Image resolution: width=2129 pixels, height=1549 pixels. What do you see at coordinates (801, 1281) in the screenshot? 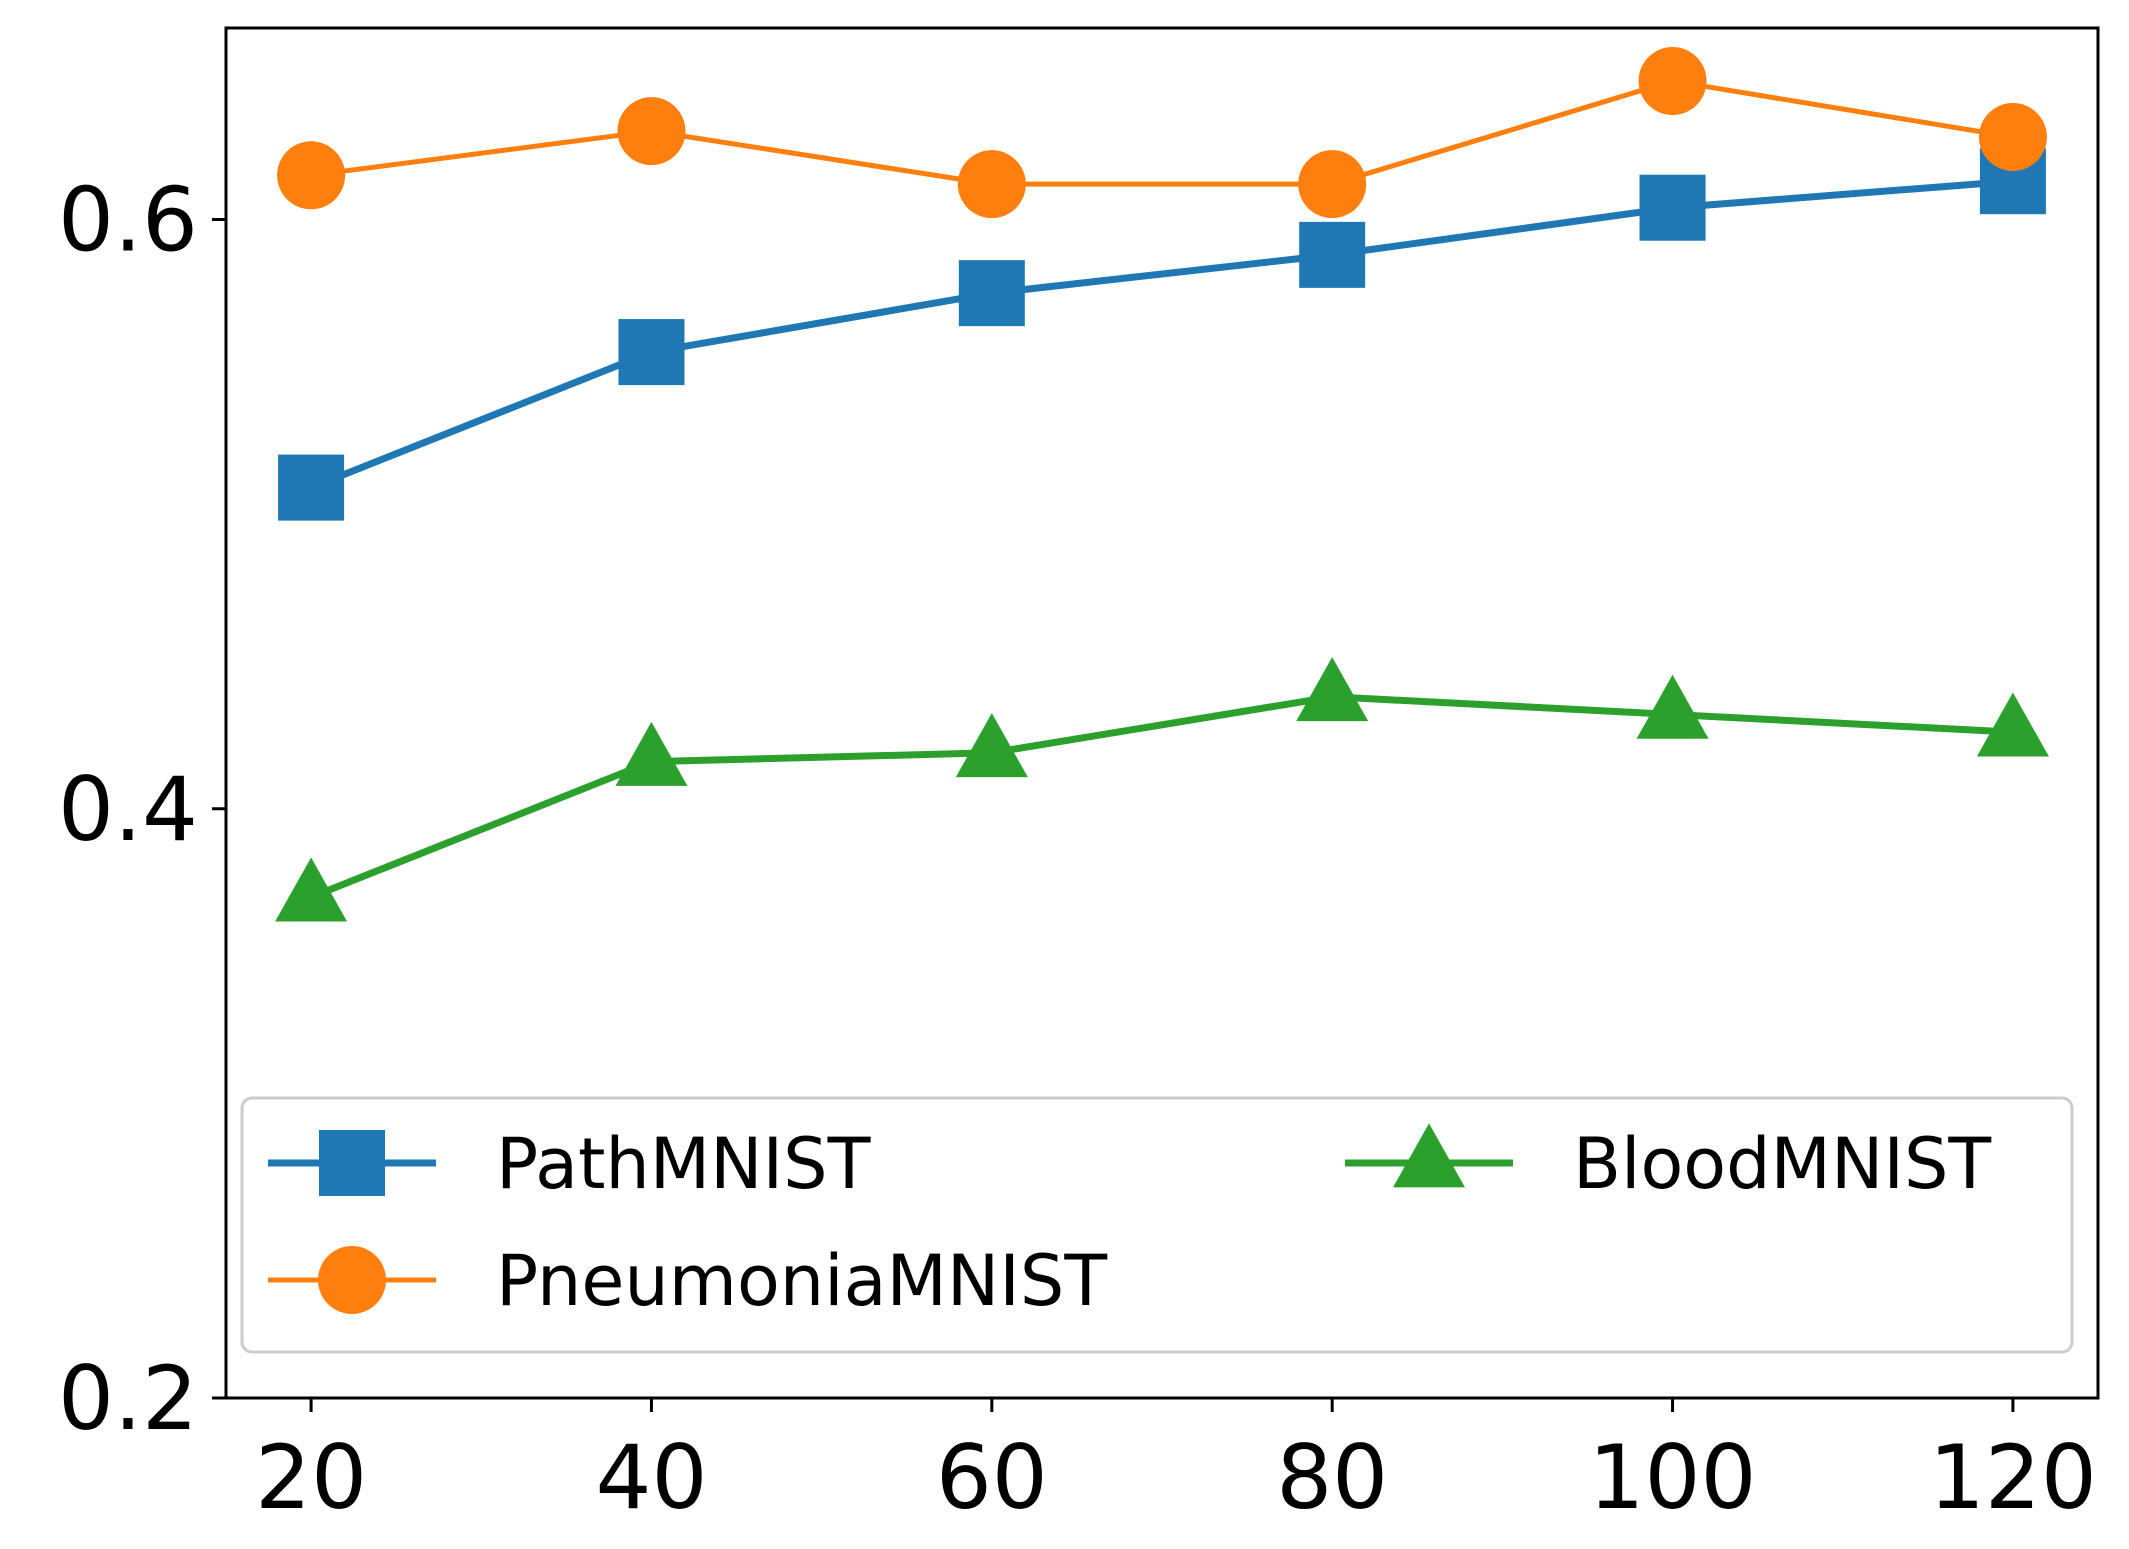
I see `legend-label: PneumoniaMNIST` at bounding box center [801, 1281].